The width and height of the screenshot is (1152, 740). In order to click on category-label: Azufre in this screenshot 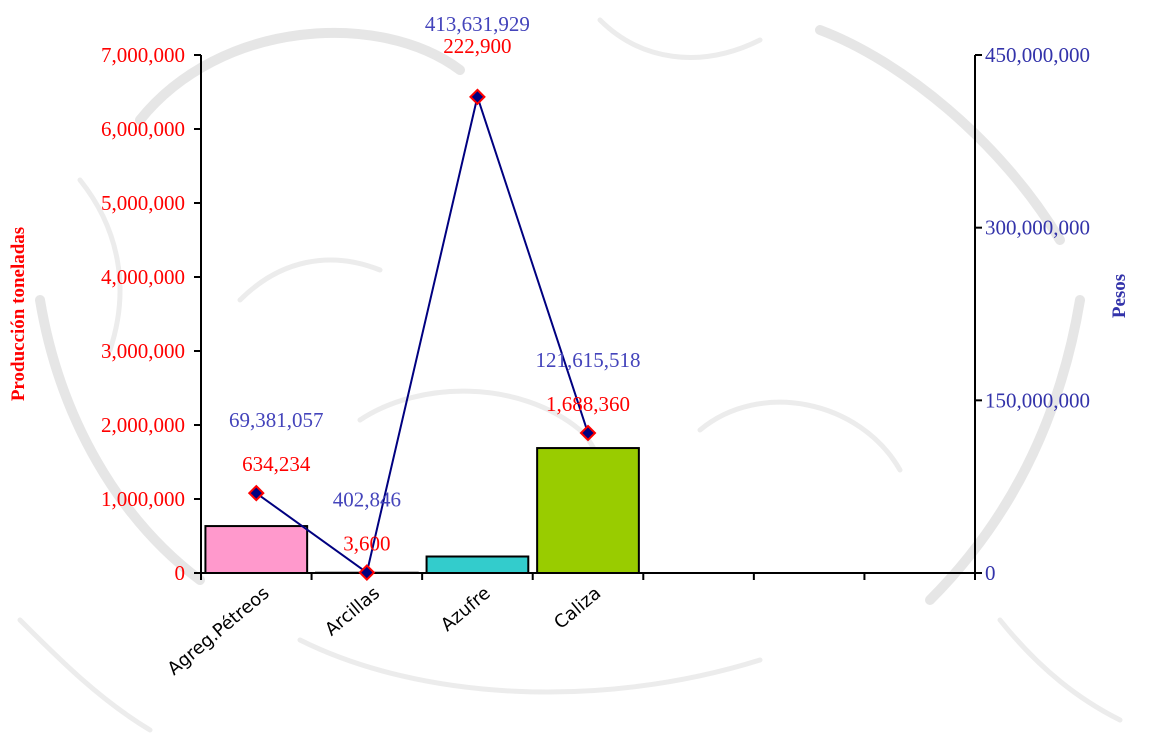, I will do `click(466, 609)`.